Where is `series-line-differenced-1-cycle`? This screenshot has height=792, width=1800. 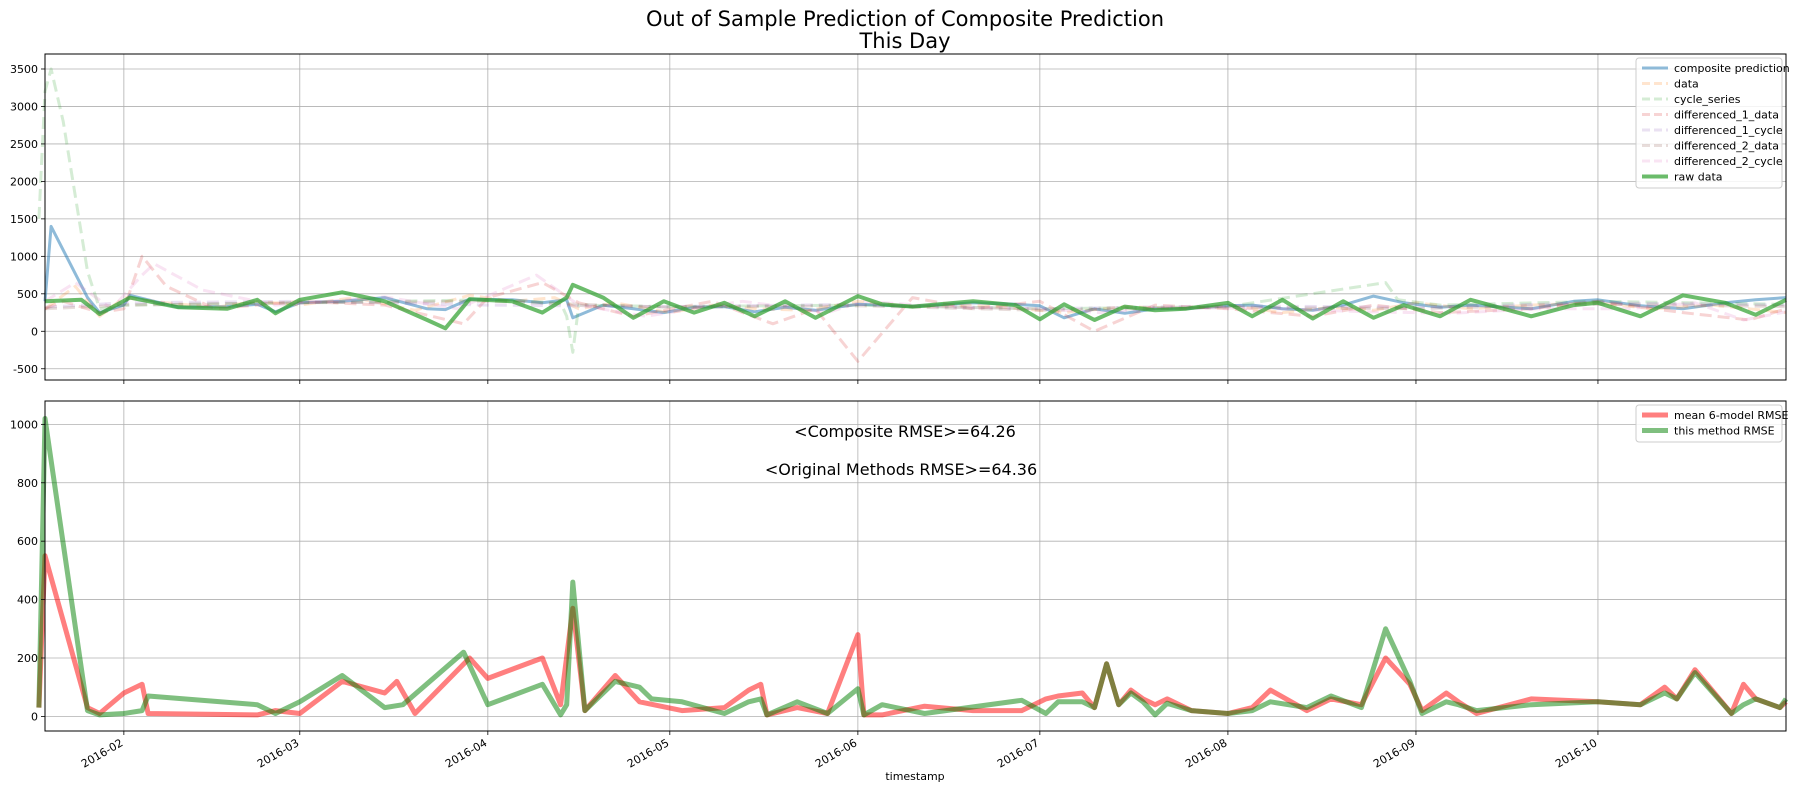 series-line-differenced-1-cycle is located at coordinates (915, 305).